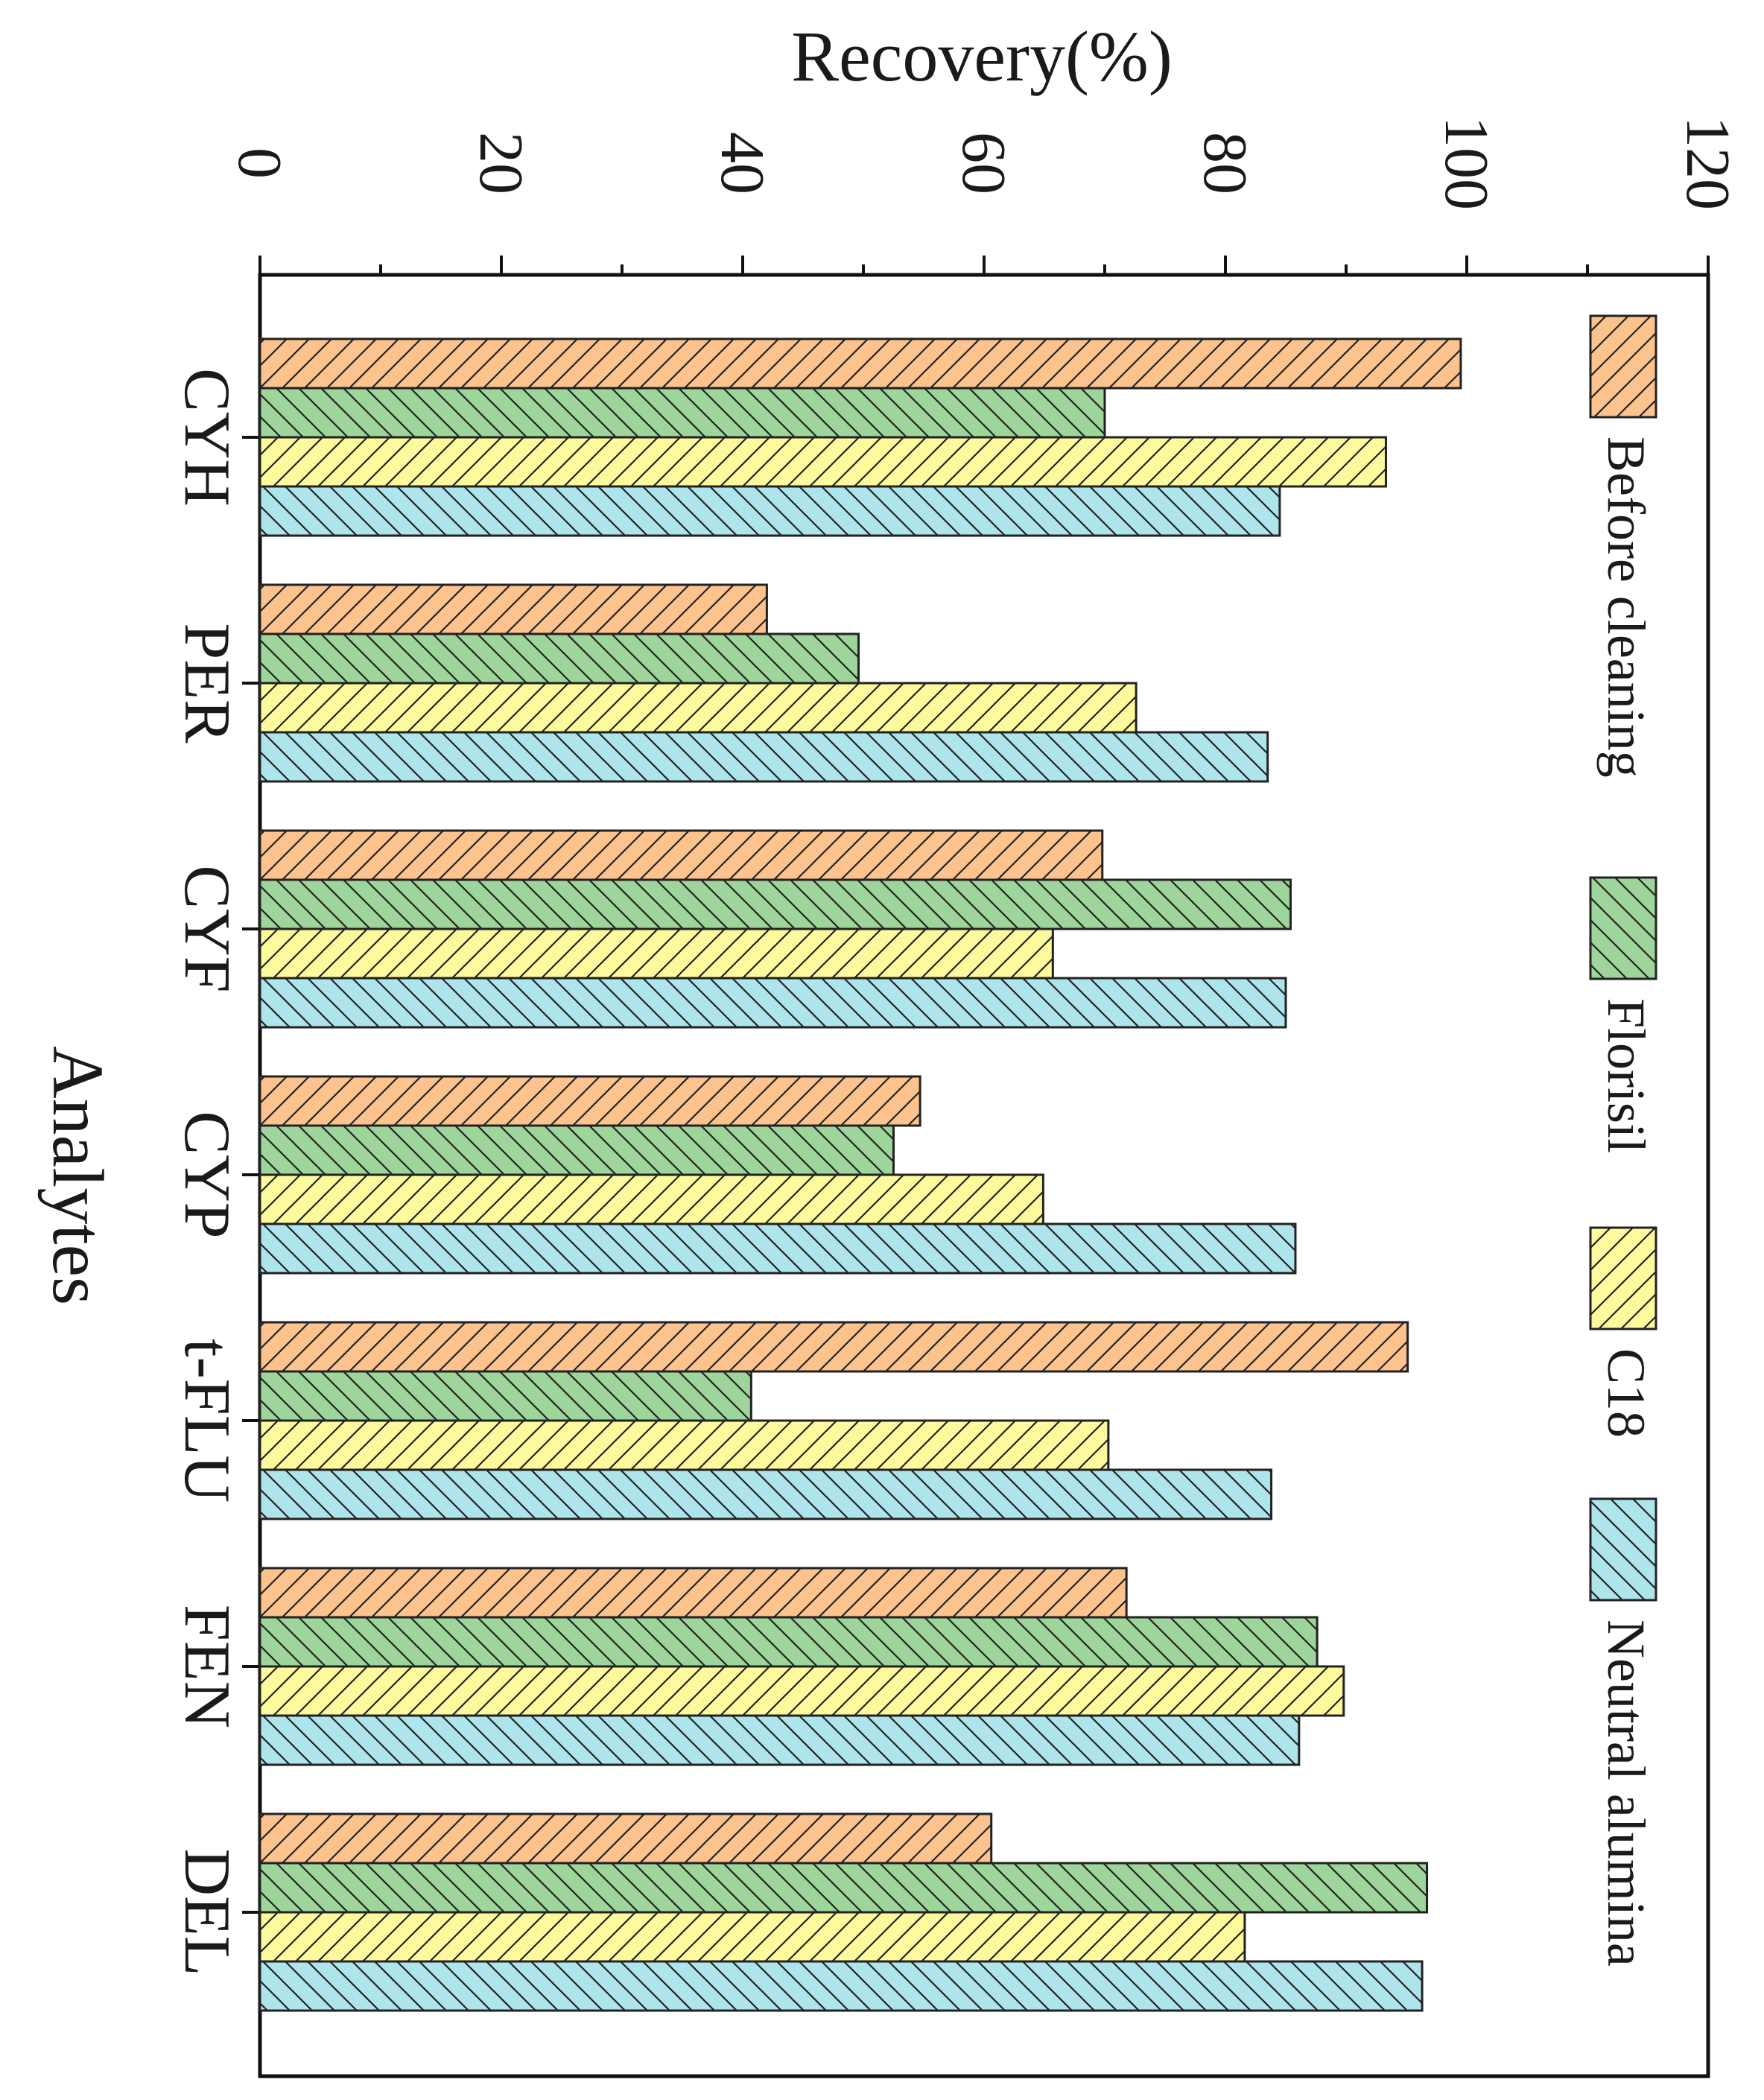 Image resolution: width=1764 pixels, height=2100 pixels. Describe the element at coordinates (984, 163) in the screenshot. I see `x-tick-label: 60` at that location.